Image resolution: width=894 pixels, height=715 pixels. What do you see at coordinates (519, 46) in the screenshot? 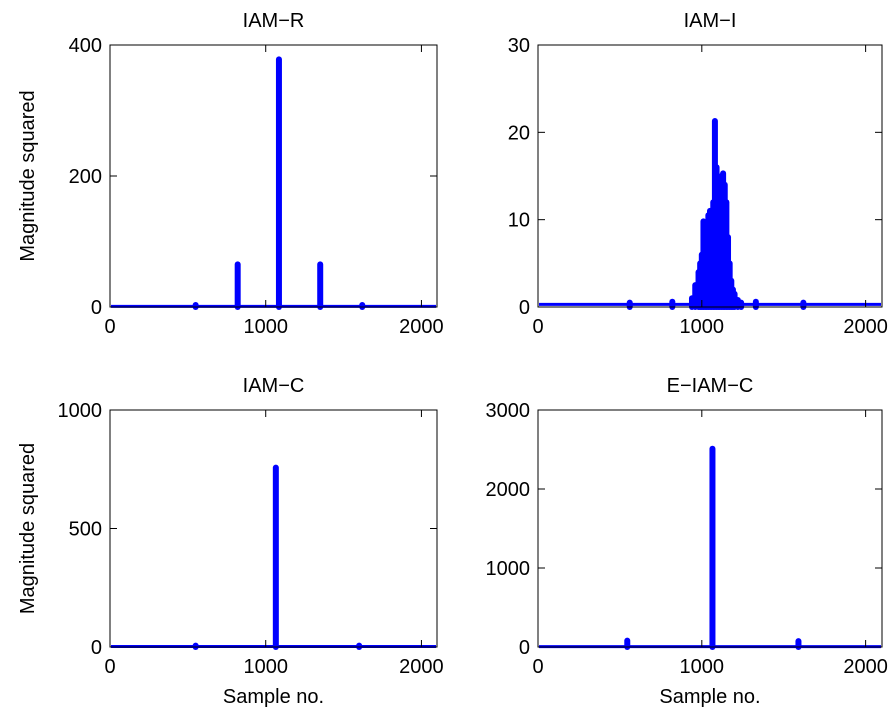
I see `y-tick-label: 30` at bounding box center [519, 46].